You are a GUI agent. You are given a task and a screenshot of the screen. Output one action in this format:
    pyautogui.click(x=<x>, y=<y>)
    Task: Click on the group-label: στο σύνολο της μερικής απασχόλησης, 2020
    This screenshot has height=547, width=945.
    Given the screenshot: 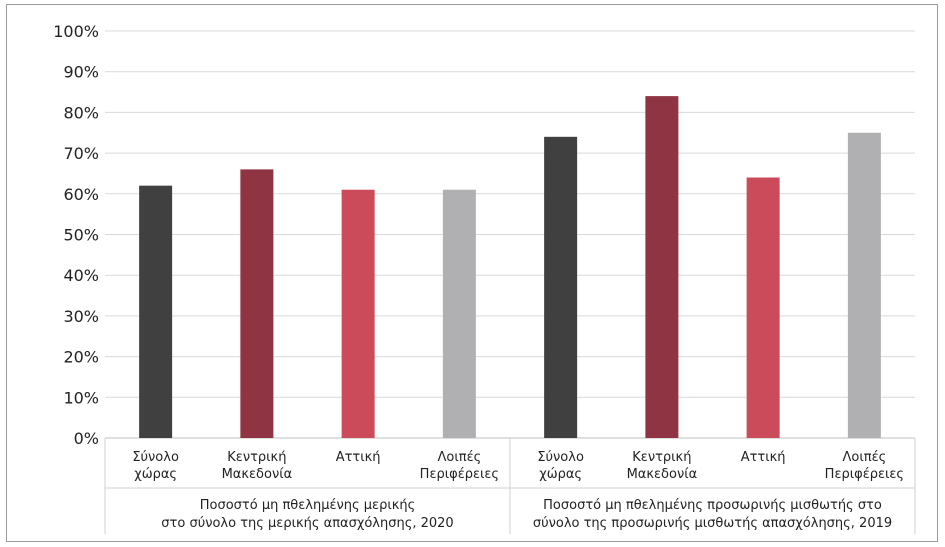 What is the action you would take?
    pyautogui.click(x=307, y=523)
    